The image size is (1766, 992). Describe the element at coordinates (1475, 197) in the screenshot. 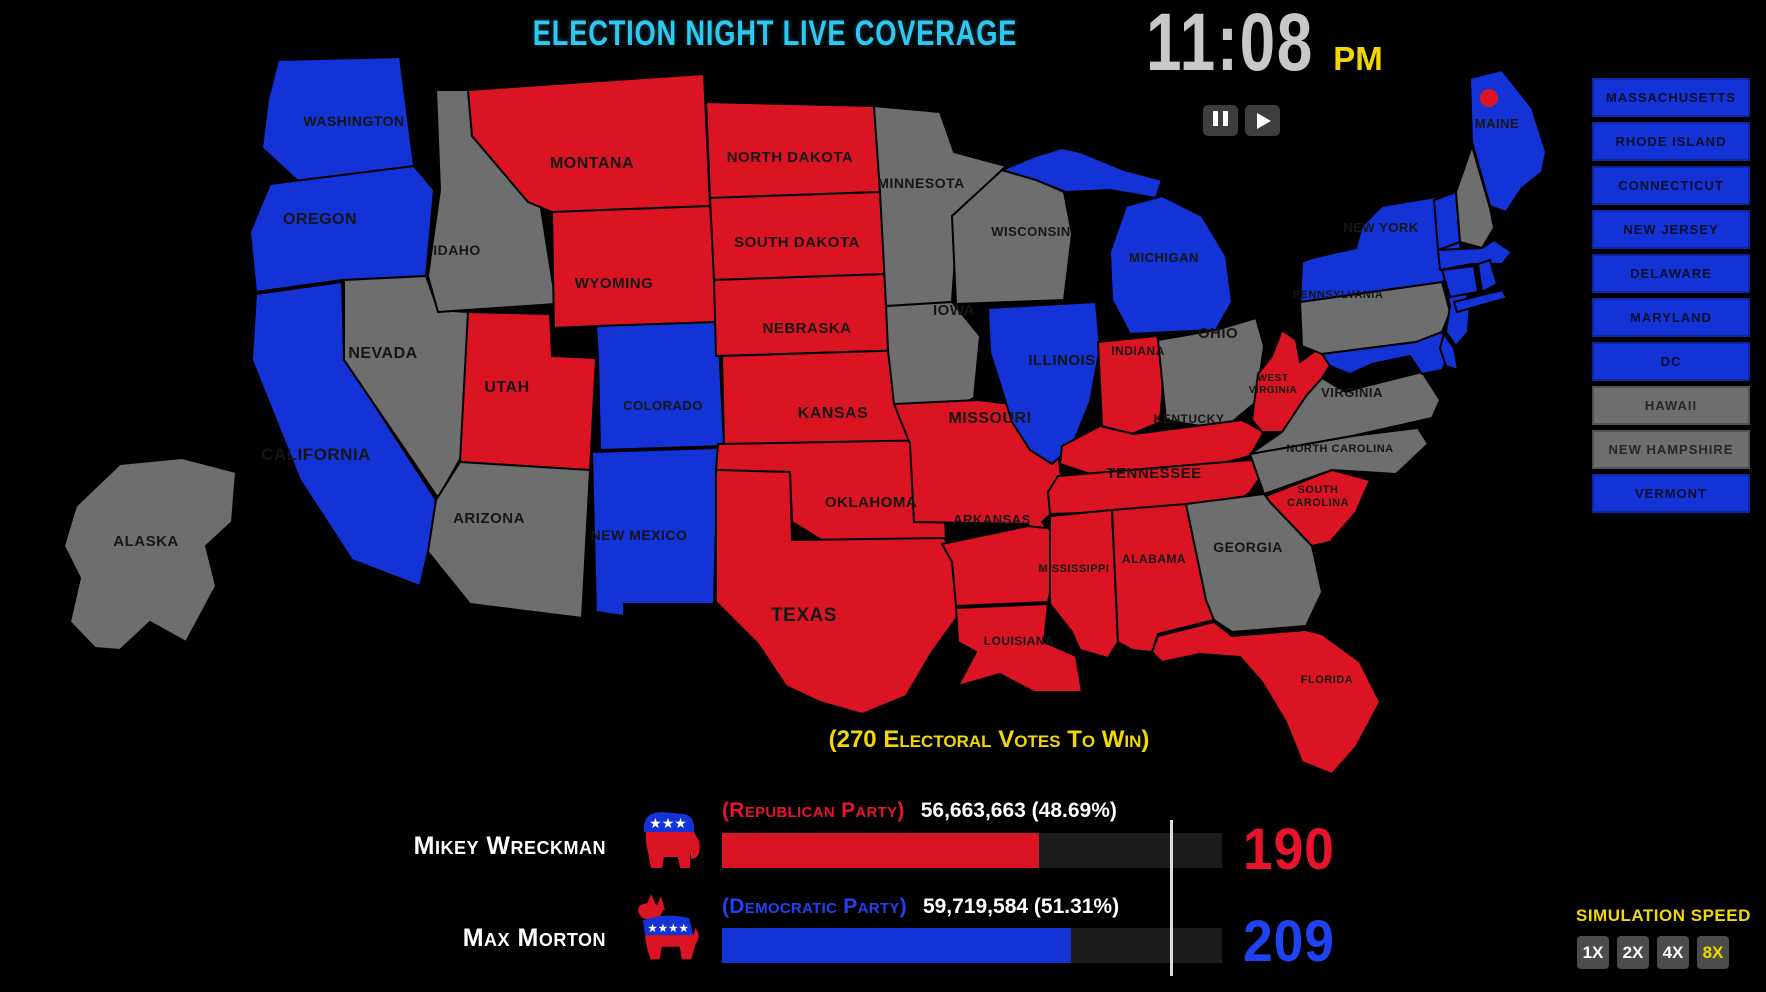

I see `state-nh` at that location.